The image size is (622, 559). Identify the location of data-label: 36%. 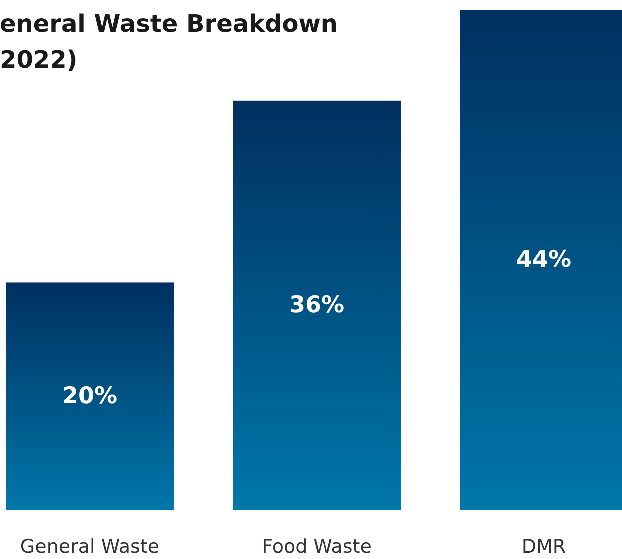
(317, 305).